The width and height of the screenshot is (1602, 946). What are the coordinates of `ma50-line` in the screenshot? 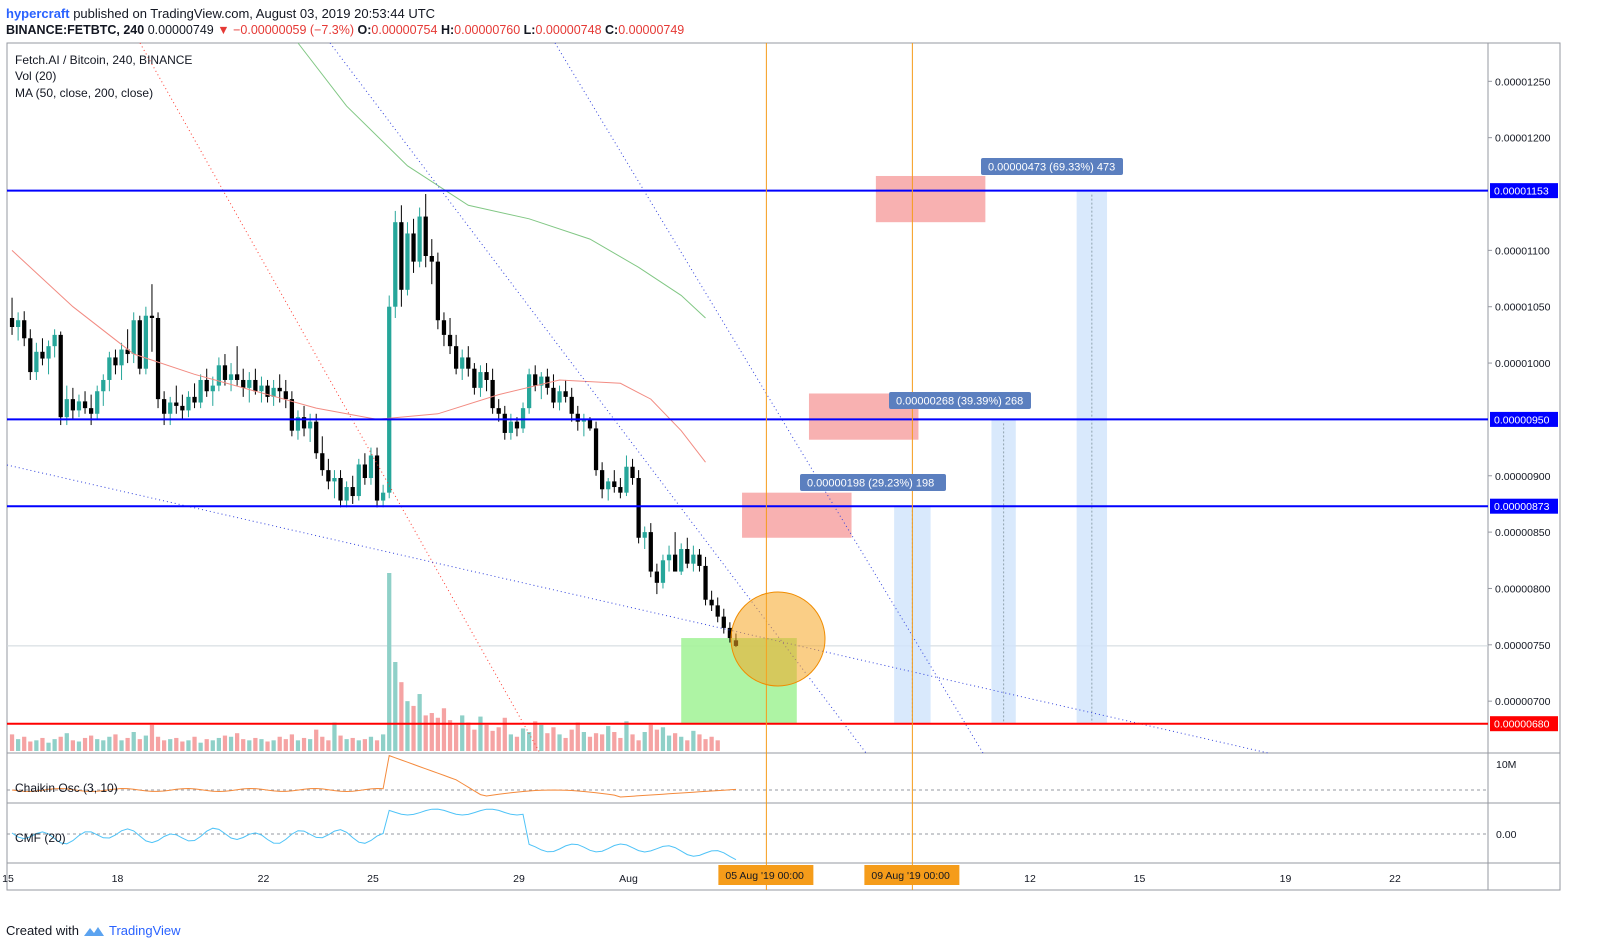 It's located at (358, 356).